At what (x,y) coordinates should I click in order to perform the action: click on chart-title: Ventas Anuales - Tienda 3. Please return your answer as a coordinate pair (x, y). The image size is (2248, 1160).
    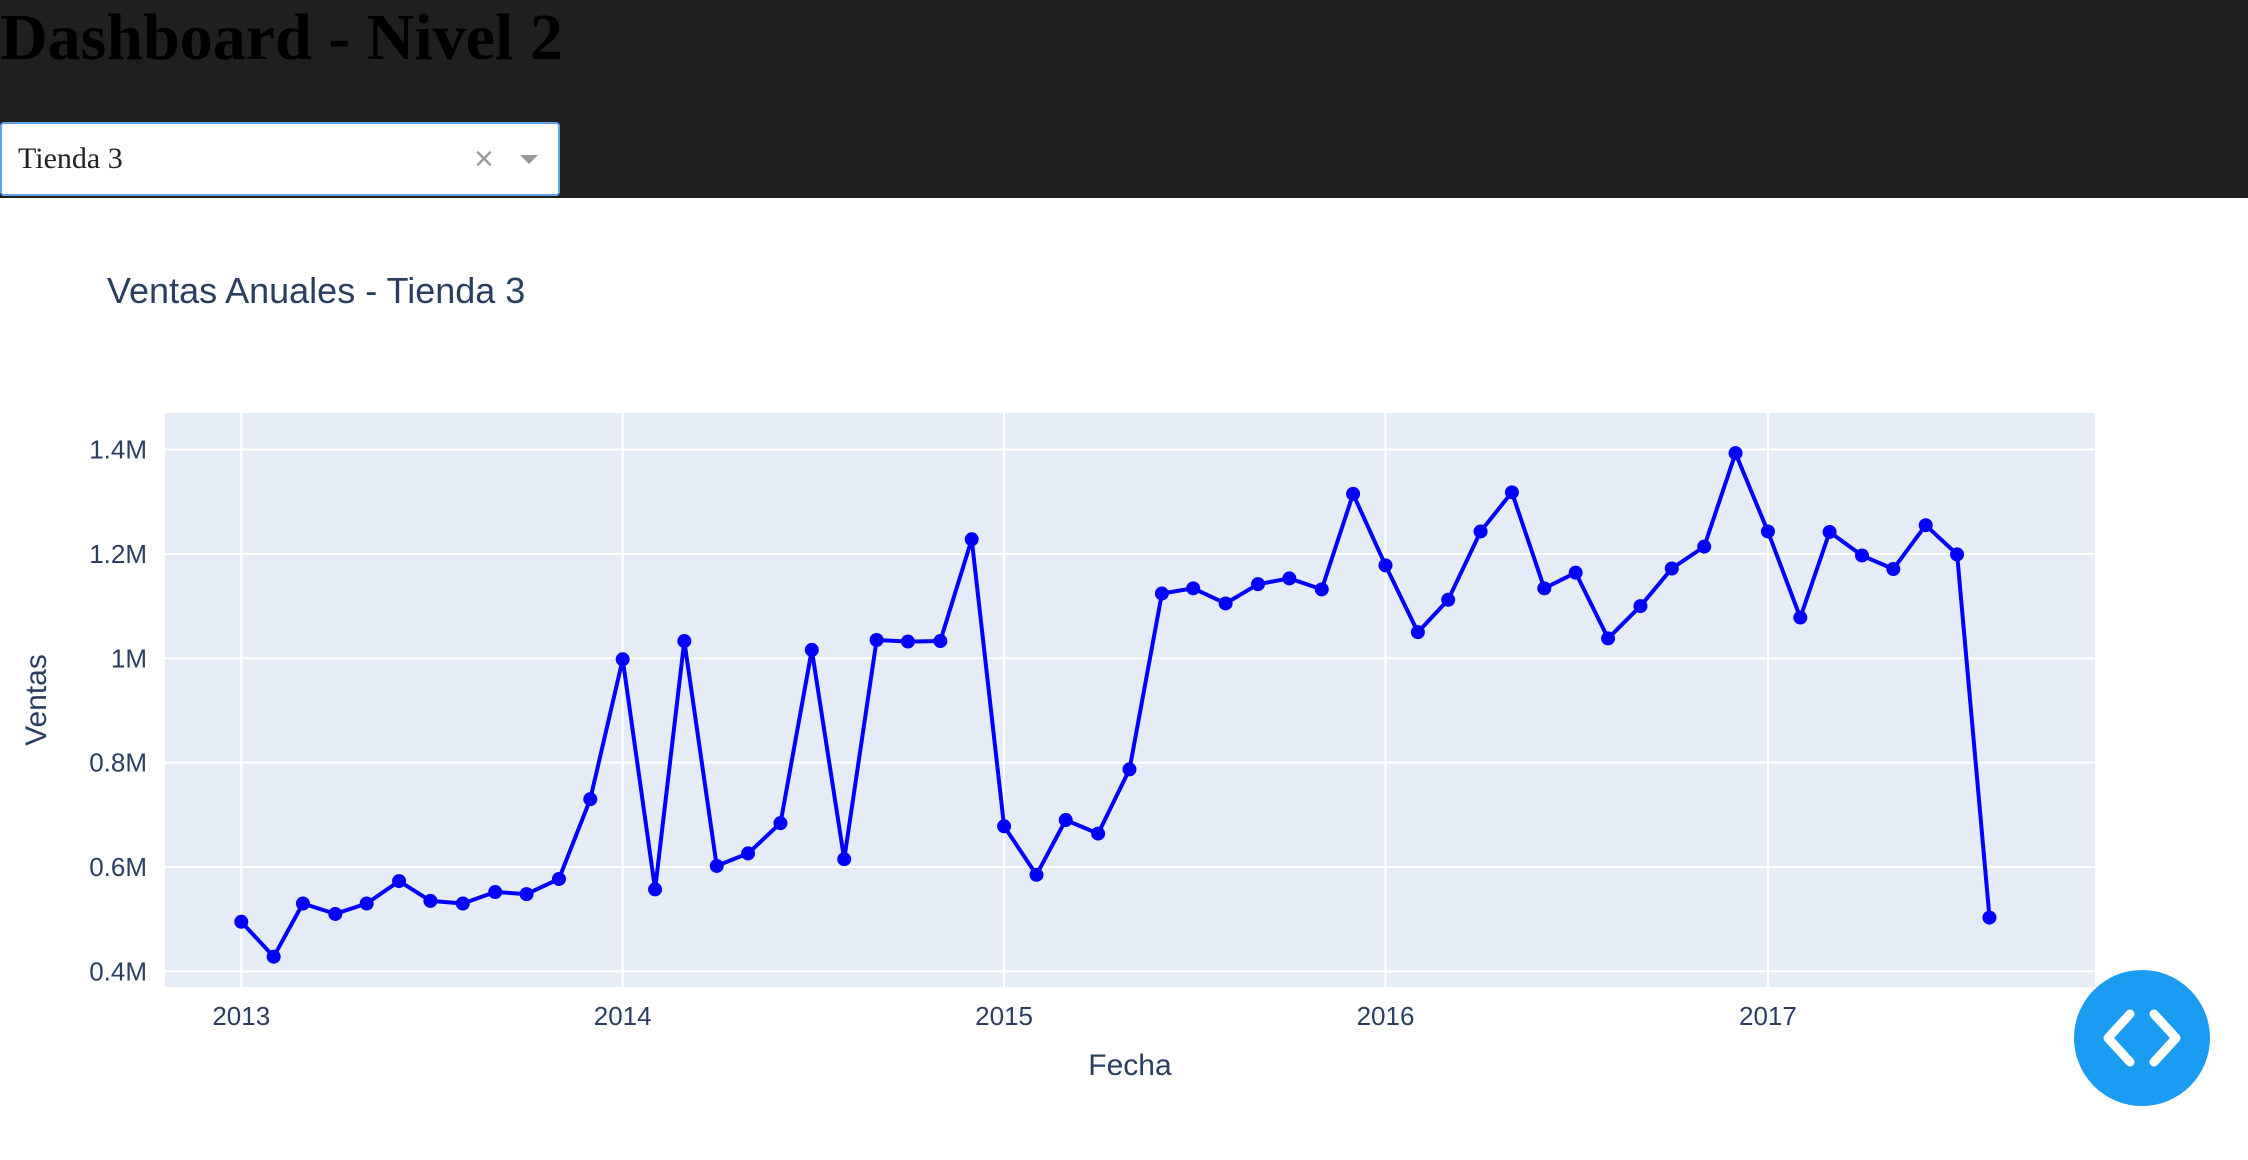
    Looking at the image, I should click on (316, 290).